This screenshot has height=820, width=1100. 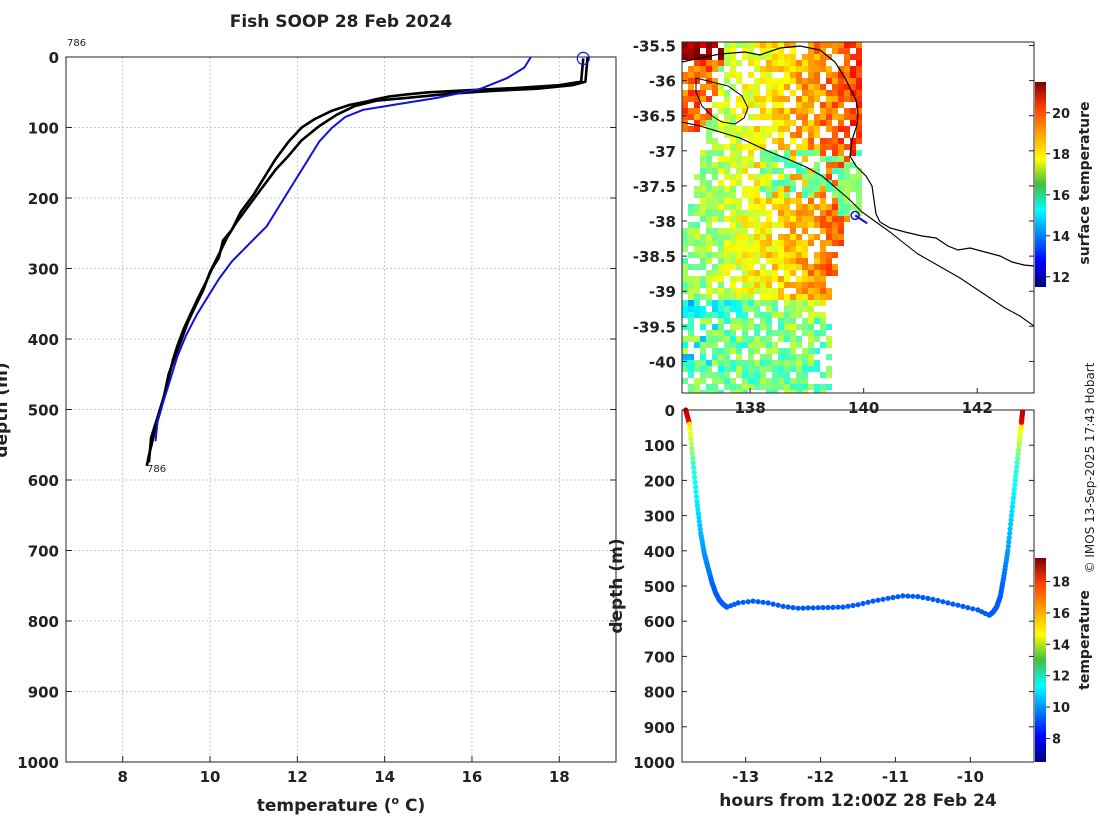 I want to click on map-x-tick-label: 142, so click(x=977, y=408).